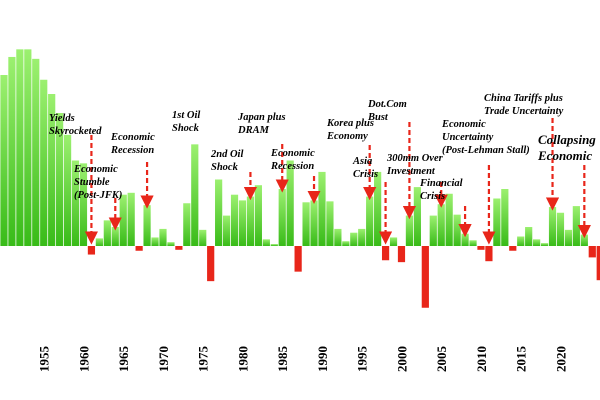  I want to click on annotation-label: Yields Skyrocketed, so click(75, 125).